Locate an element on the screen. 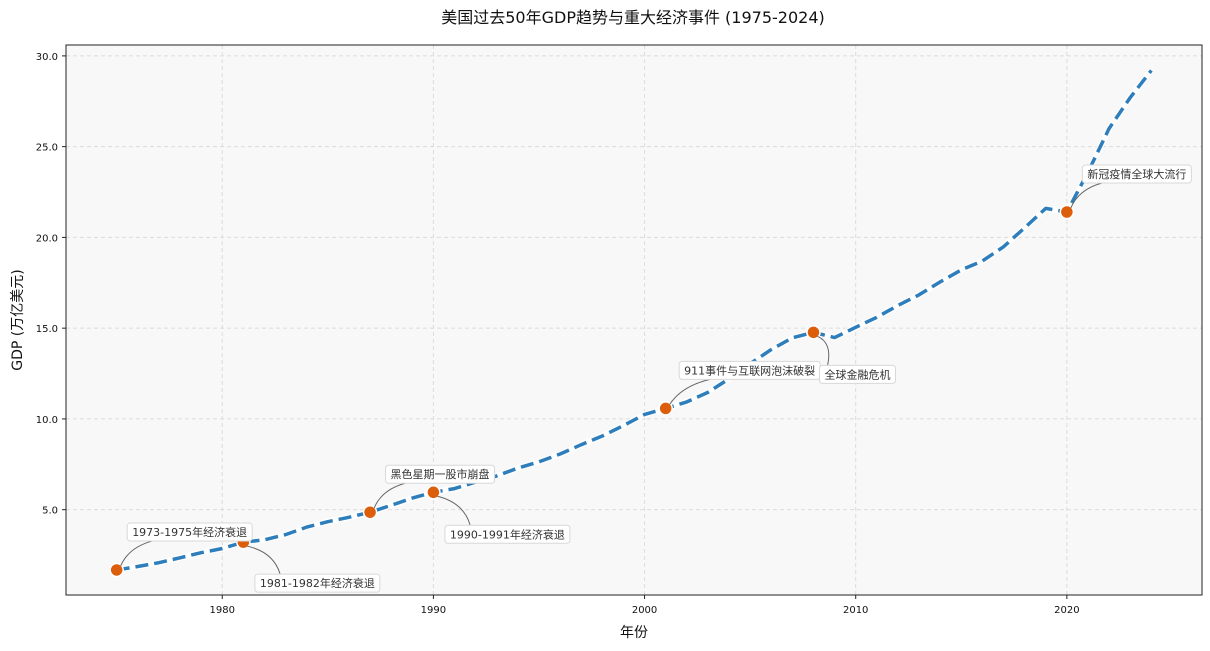  x-axis-label: 年份 is located at coordinates (634, 633).